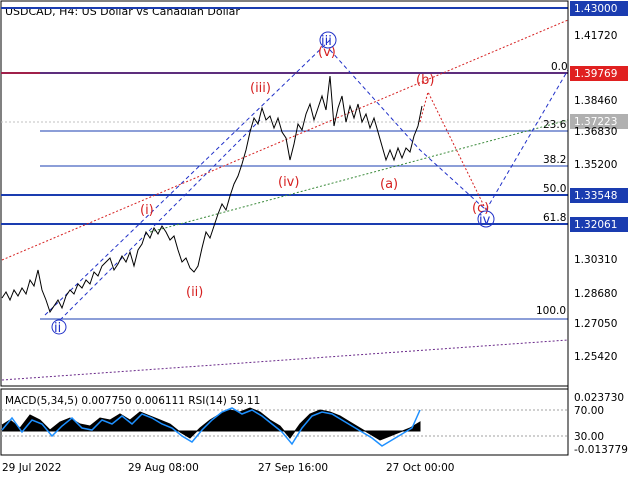 The image size is (640, 480). I want to click on wave-label-iv: (iv), so click(288, 182).